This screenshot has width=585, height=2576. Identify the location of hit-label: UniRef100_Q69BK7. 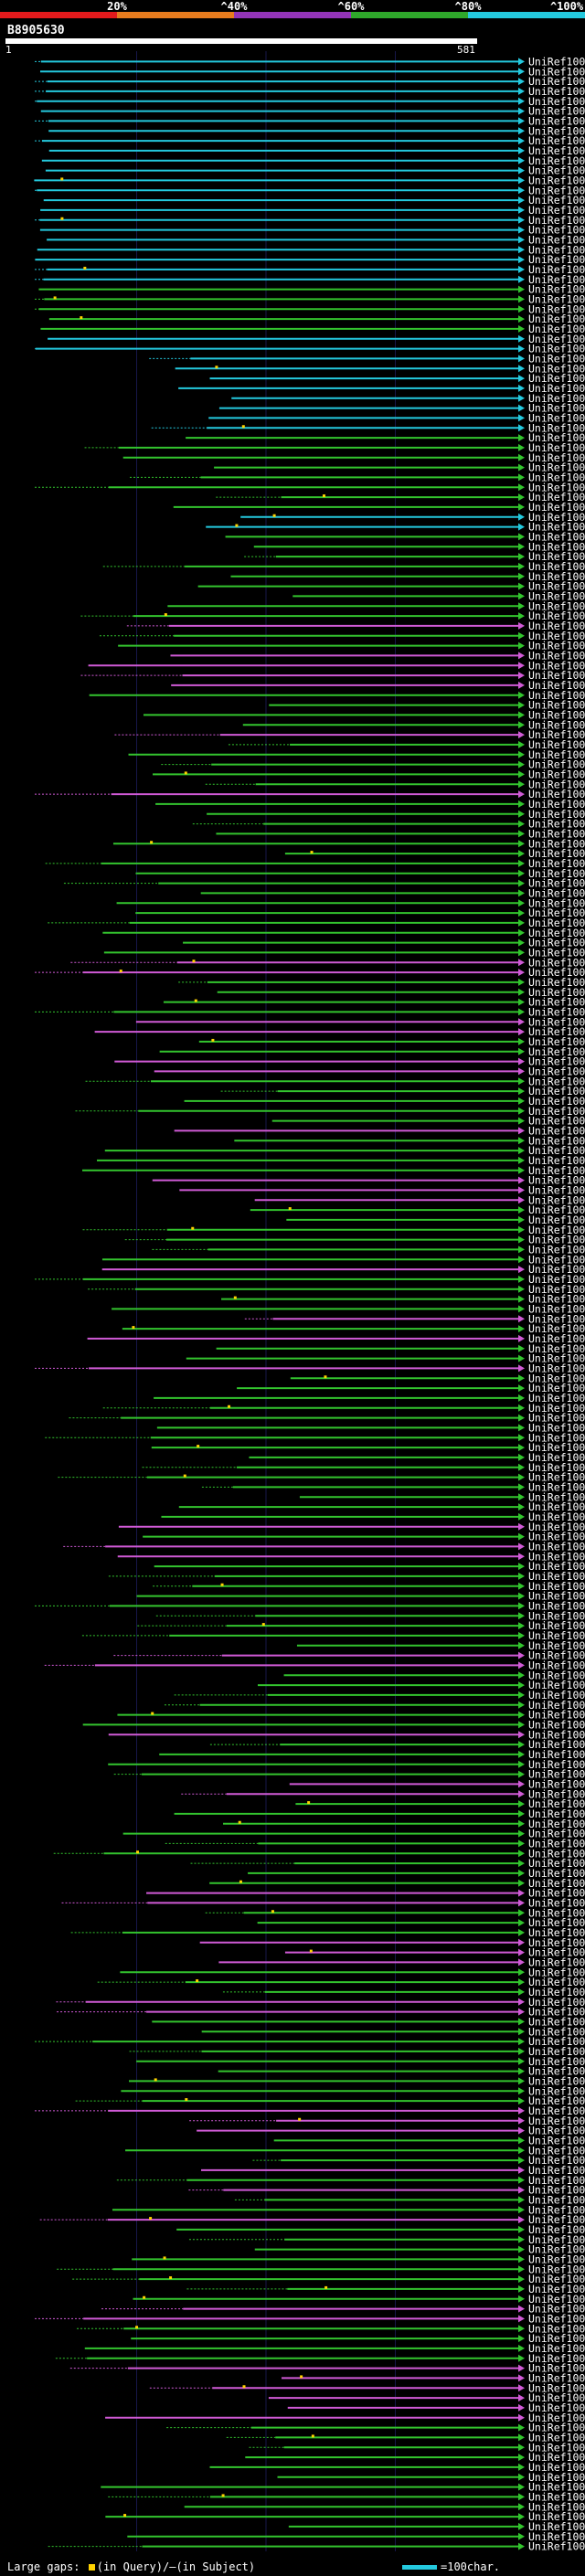
(557, 2338).